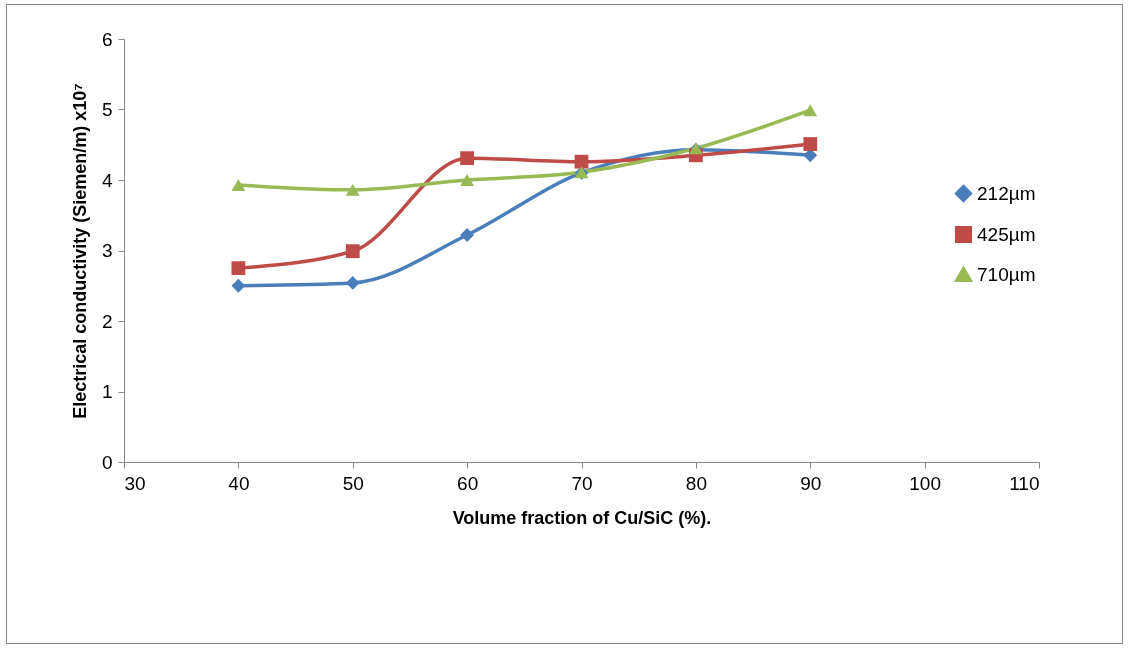 The height and width of the screenshot is (650, 1129). What do you see at coordinates (696, 483) in the screenshot?
I see `x-tick-label: 80` at bounding box center [696, 483].